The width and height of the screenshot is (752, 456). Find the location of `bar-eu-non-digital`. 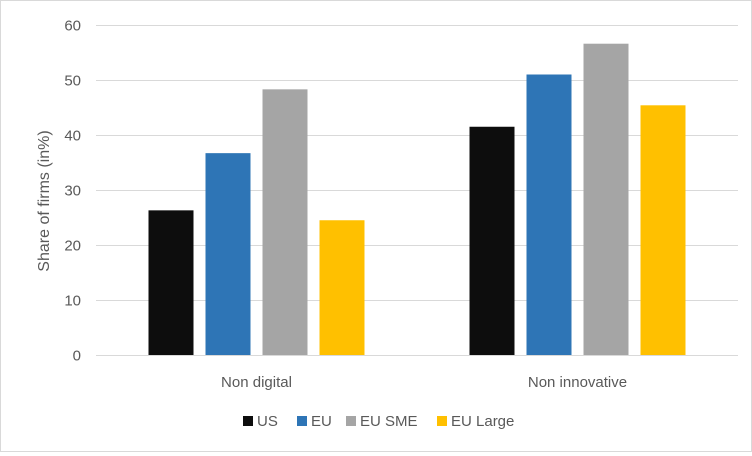

bar-eu-non-digital is located at coordinates (228, 254).